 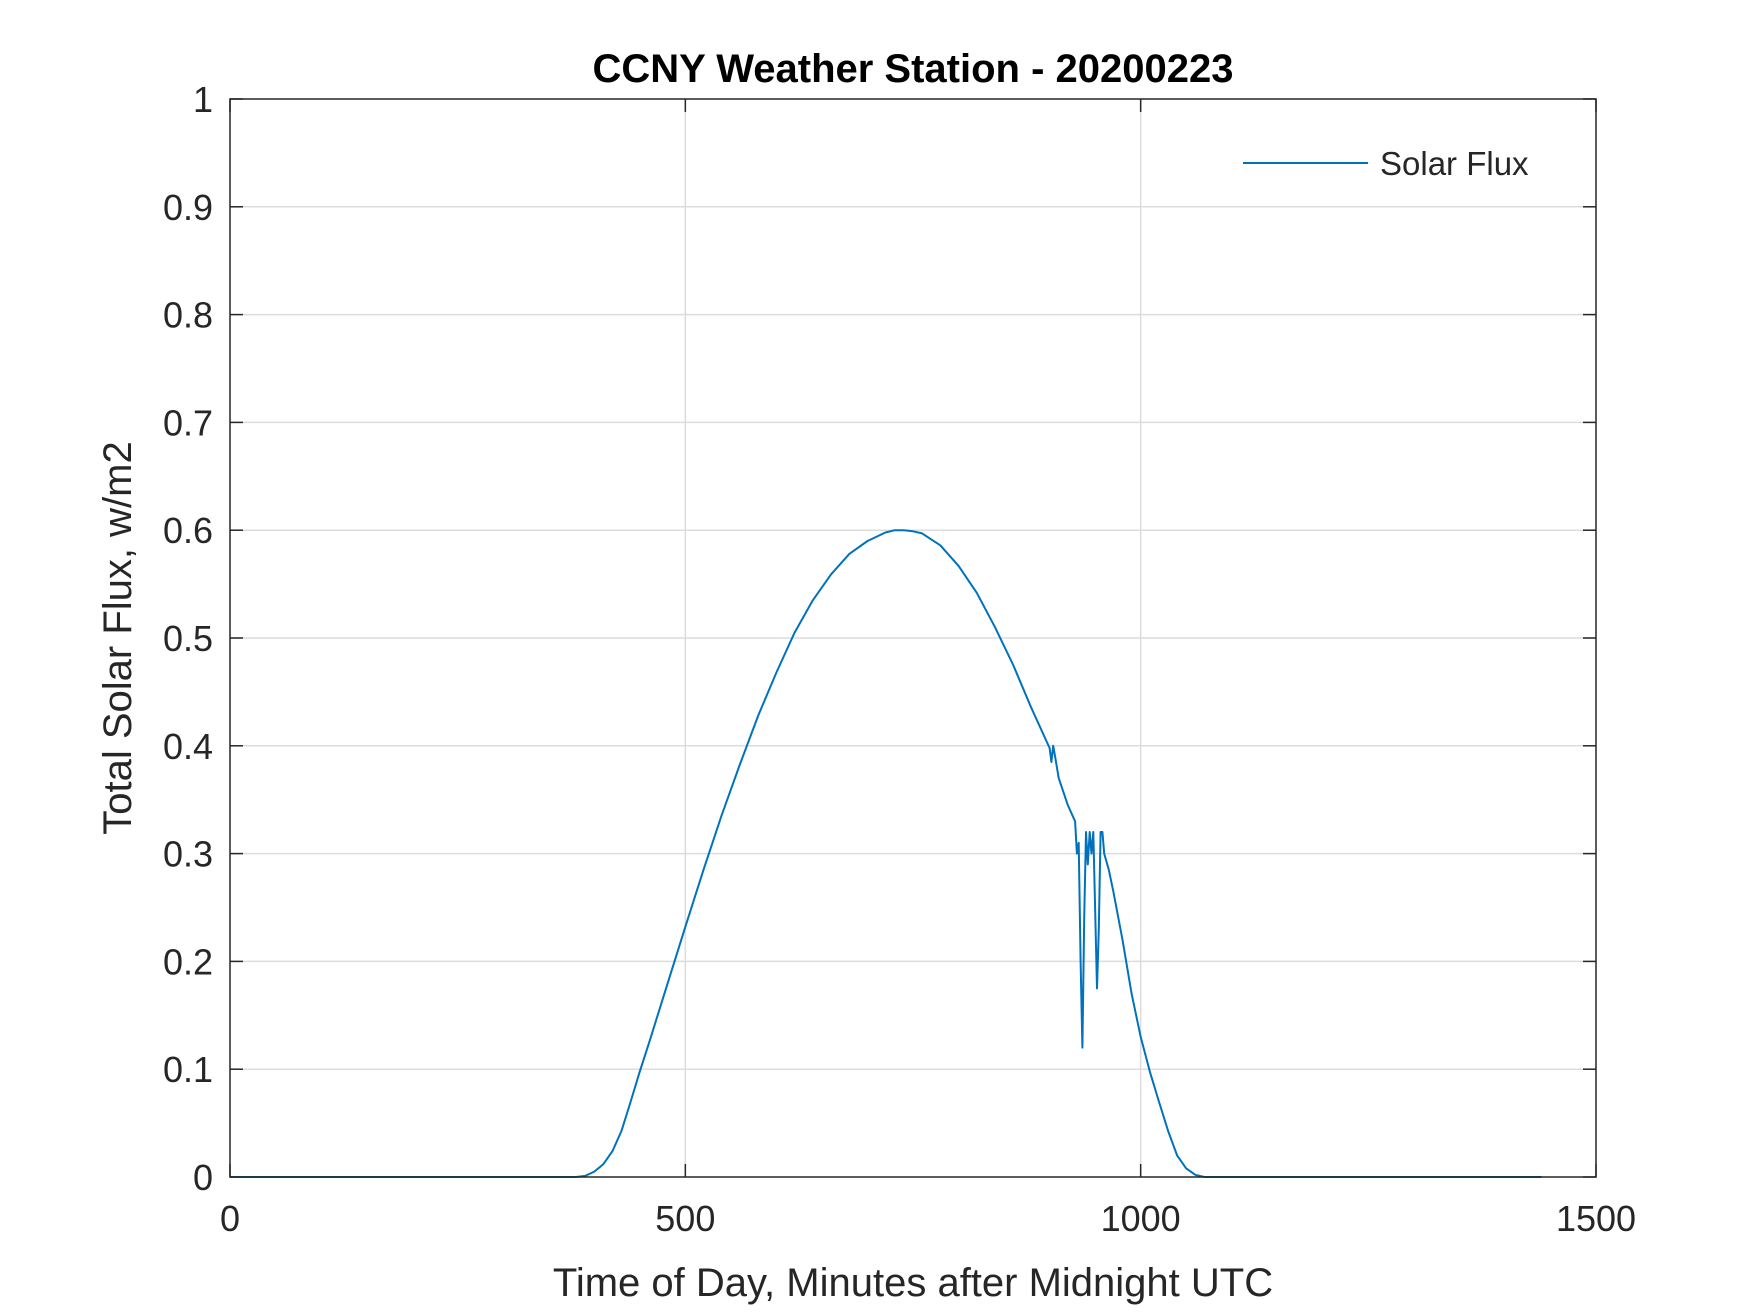 I want to click on x-tick-label: 1000, so click(x=1141, y=1218).